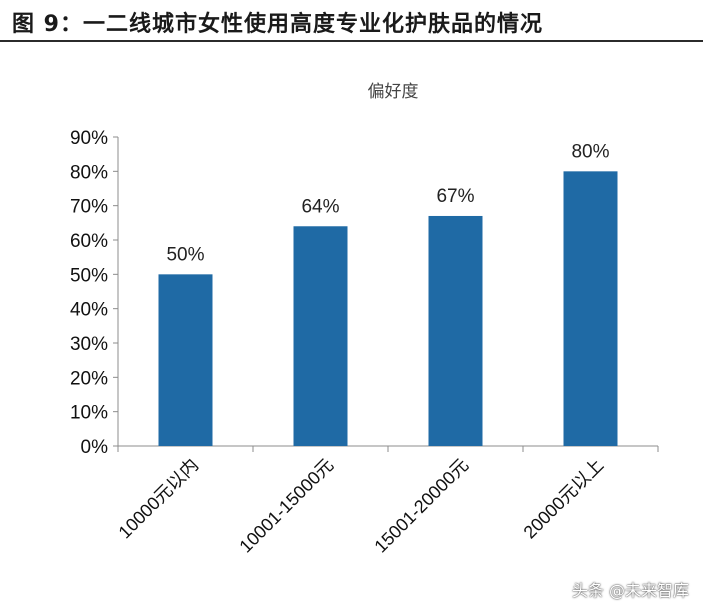 The width and height of the screenshot is (703, 609). I want to click on y-tick-label: 90%, so click(89, 138).